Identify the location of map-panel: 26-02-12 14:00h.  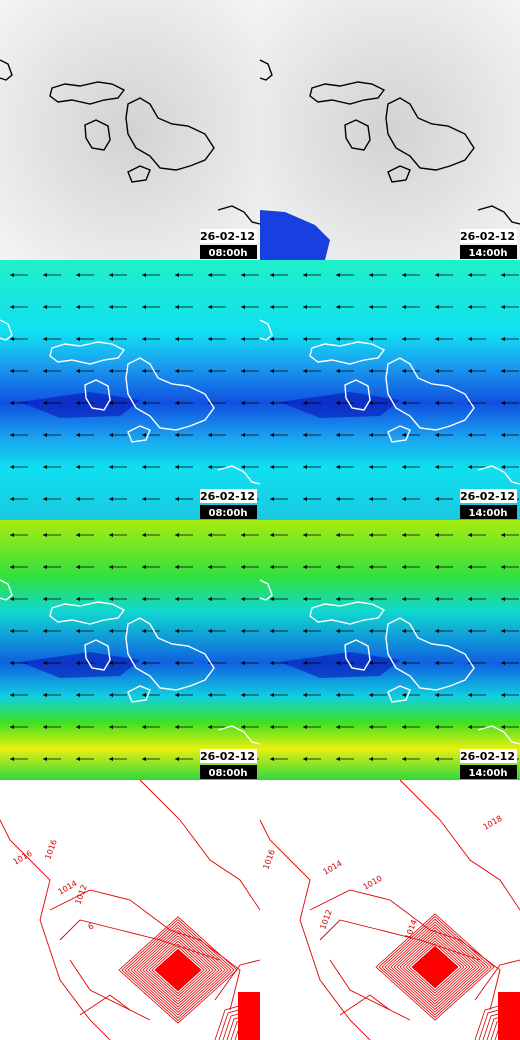
(389, 130).